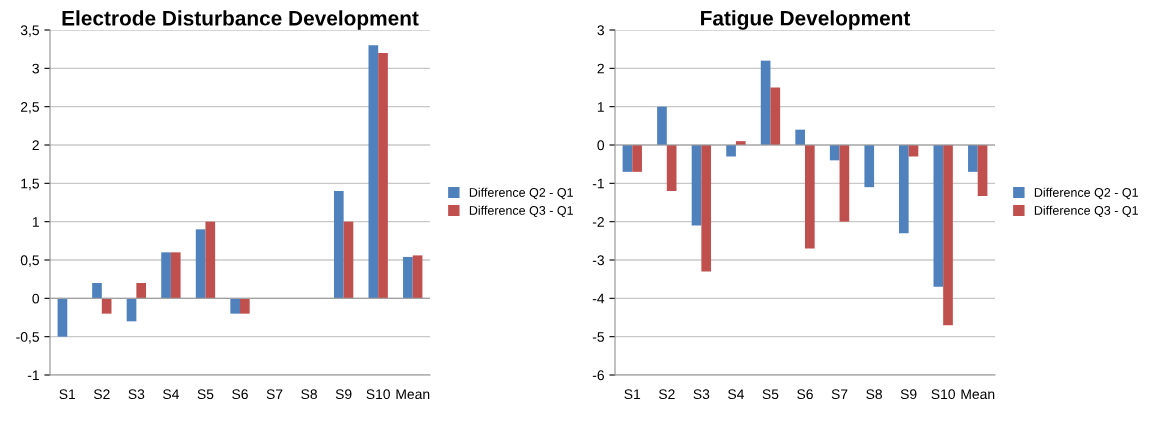 The width and height of the screenshot is (1154, 421). Describe the element at coordinates (598, 222) in the screenshot. I see `y-tick-label: -2` at that location.